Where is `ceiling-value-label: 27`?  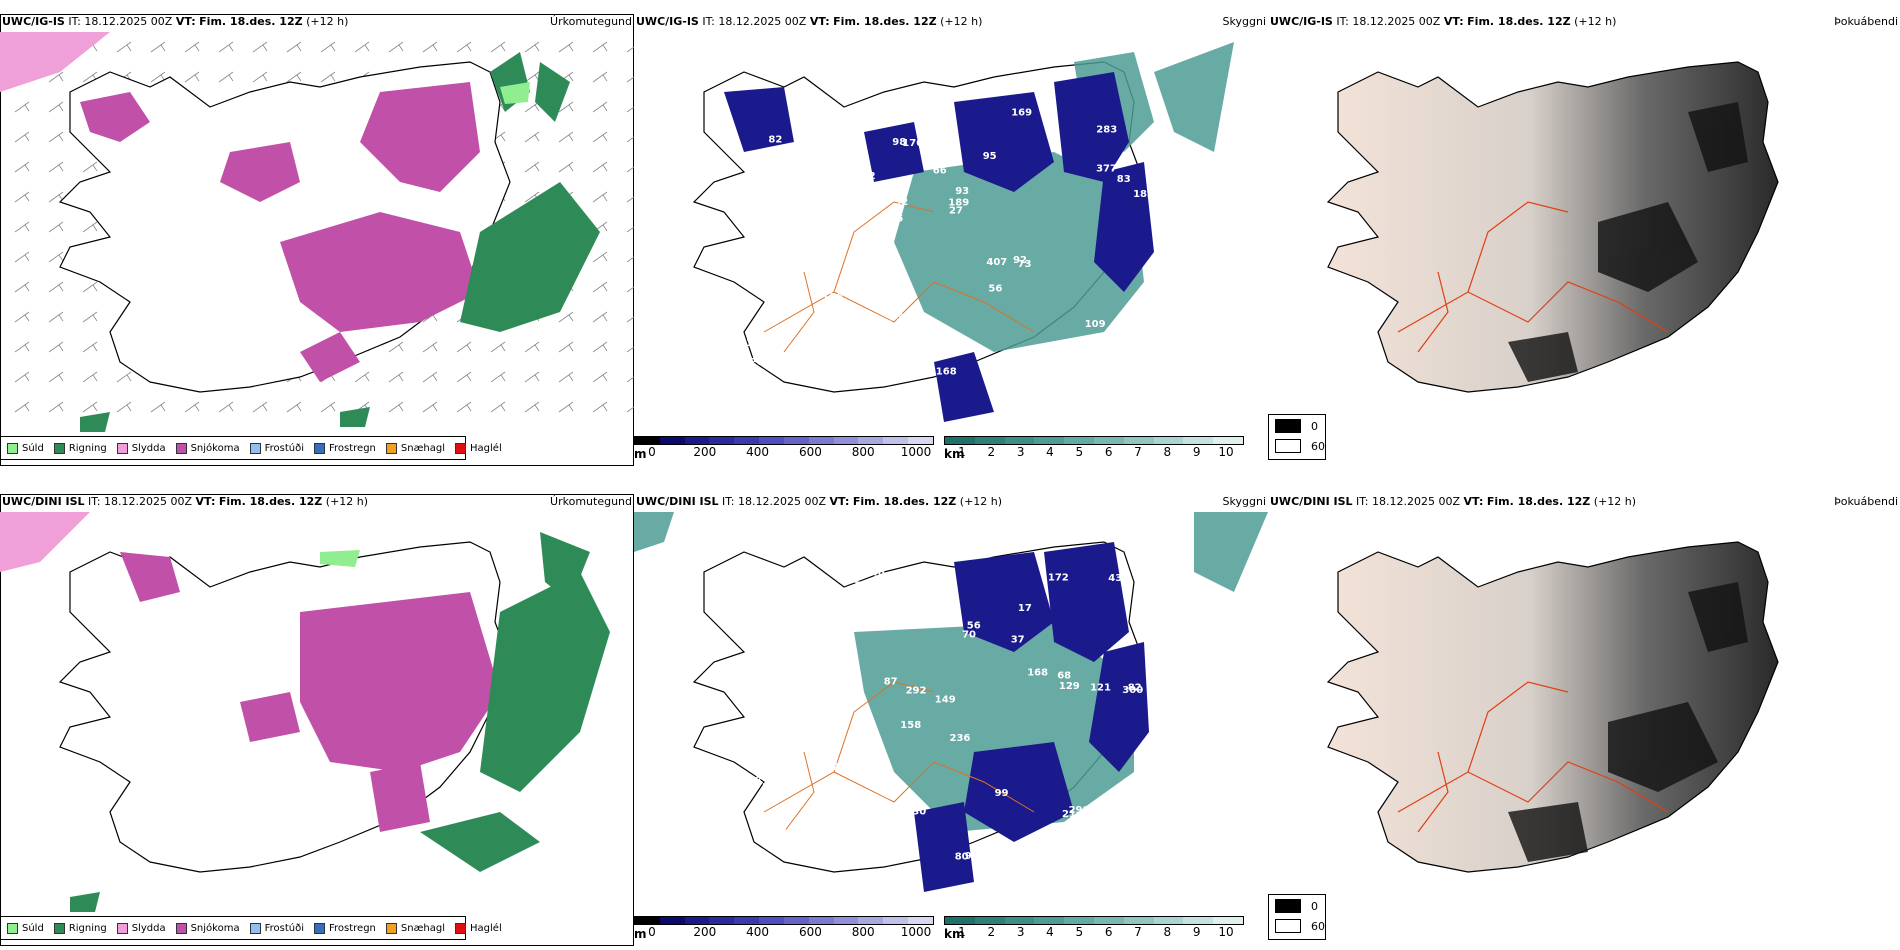 ceiling-value-label: 27 is located at coordinates (956, 211).